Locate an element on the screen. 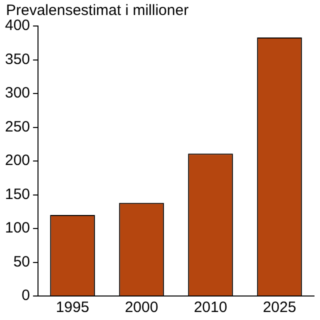  y-tick-label: 50 is located at coordinates (21, 261).